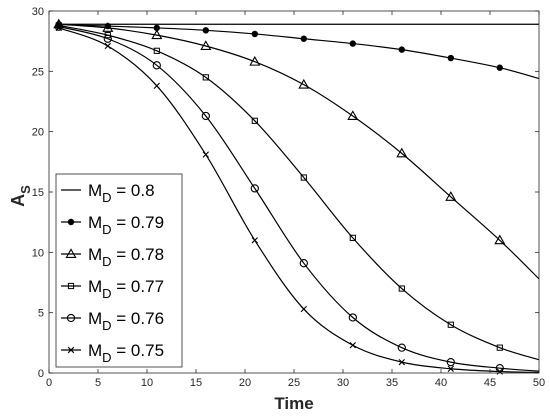  What do you see at coordinates (49, 383) in the screenshot?
I see `x-tick-label-0: 0` at bounding box center [49, 383].